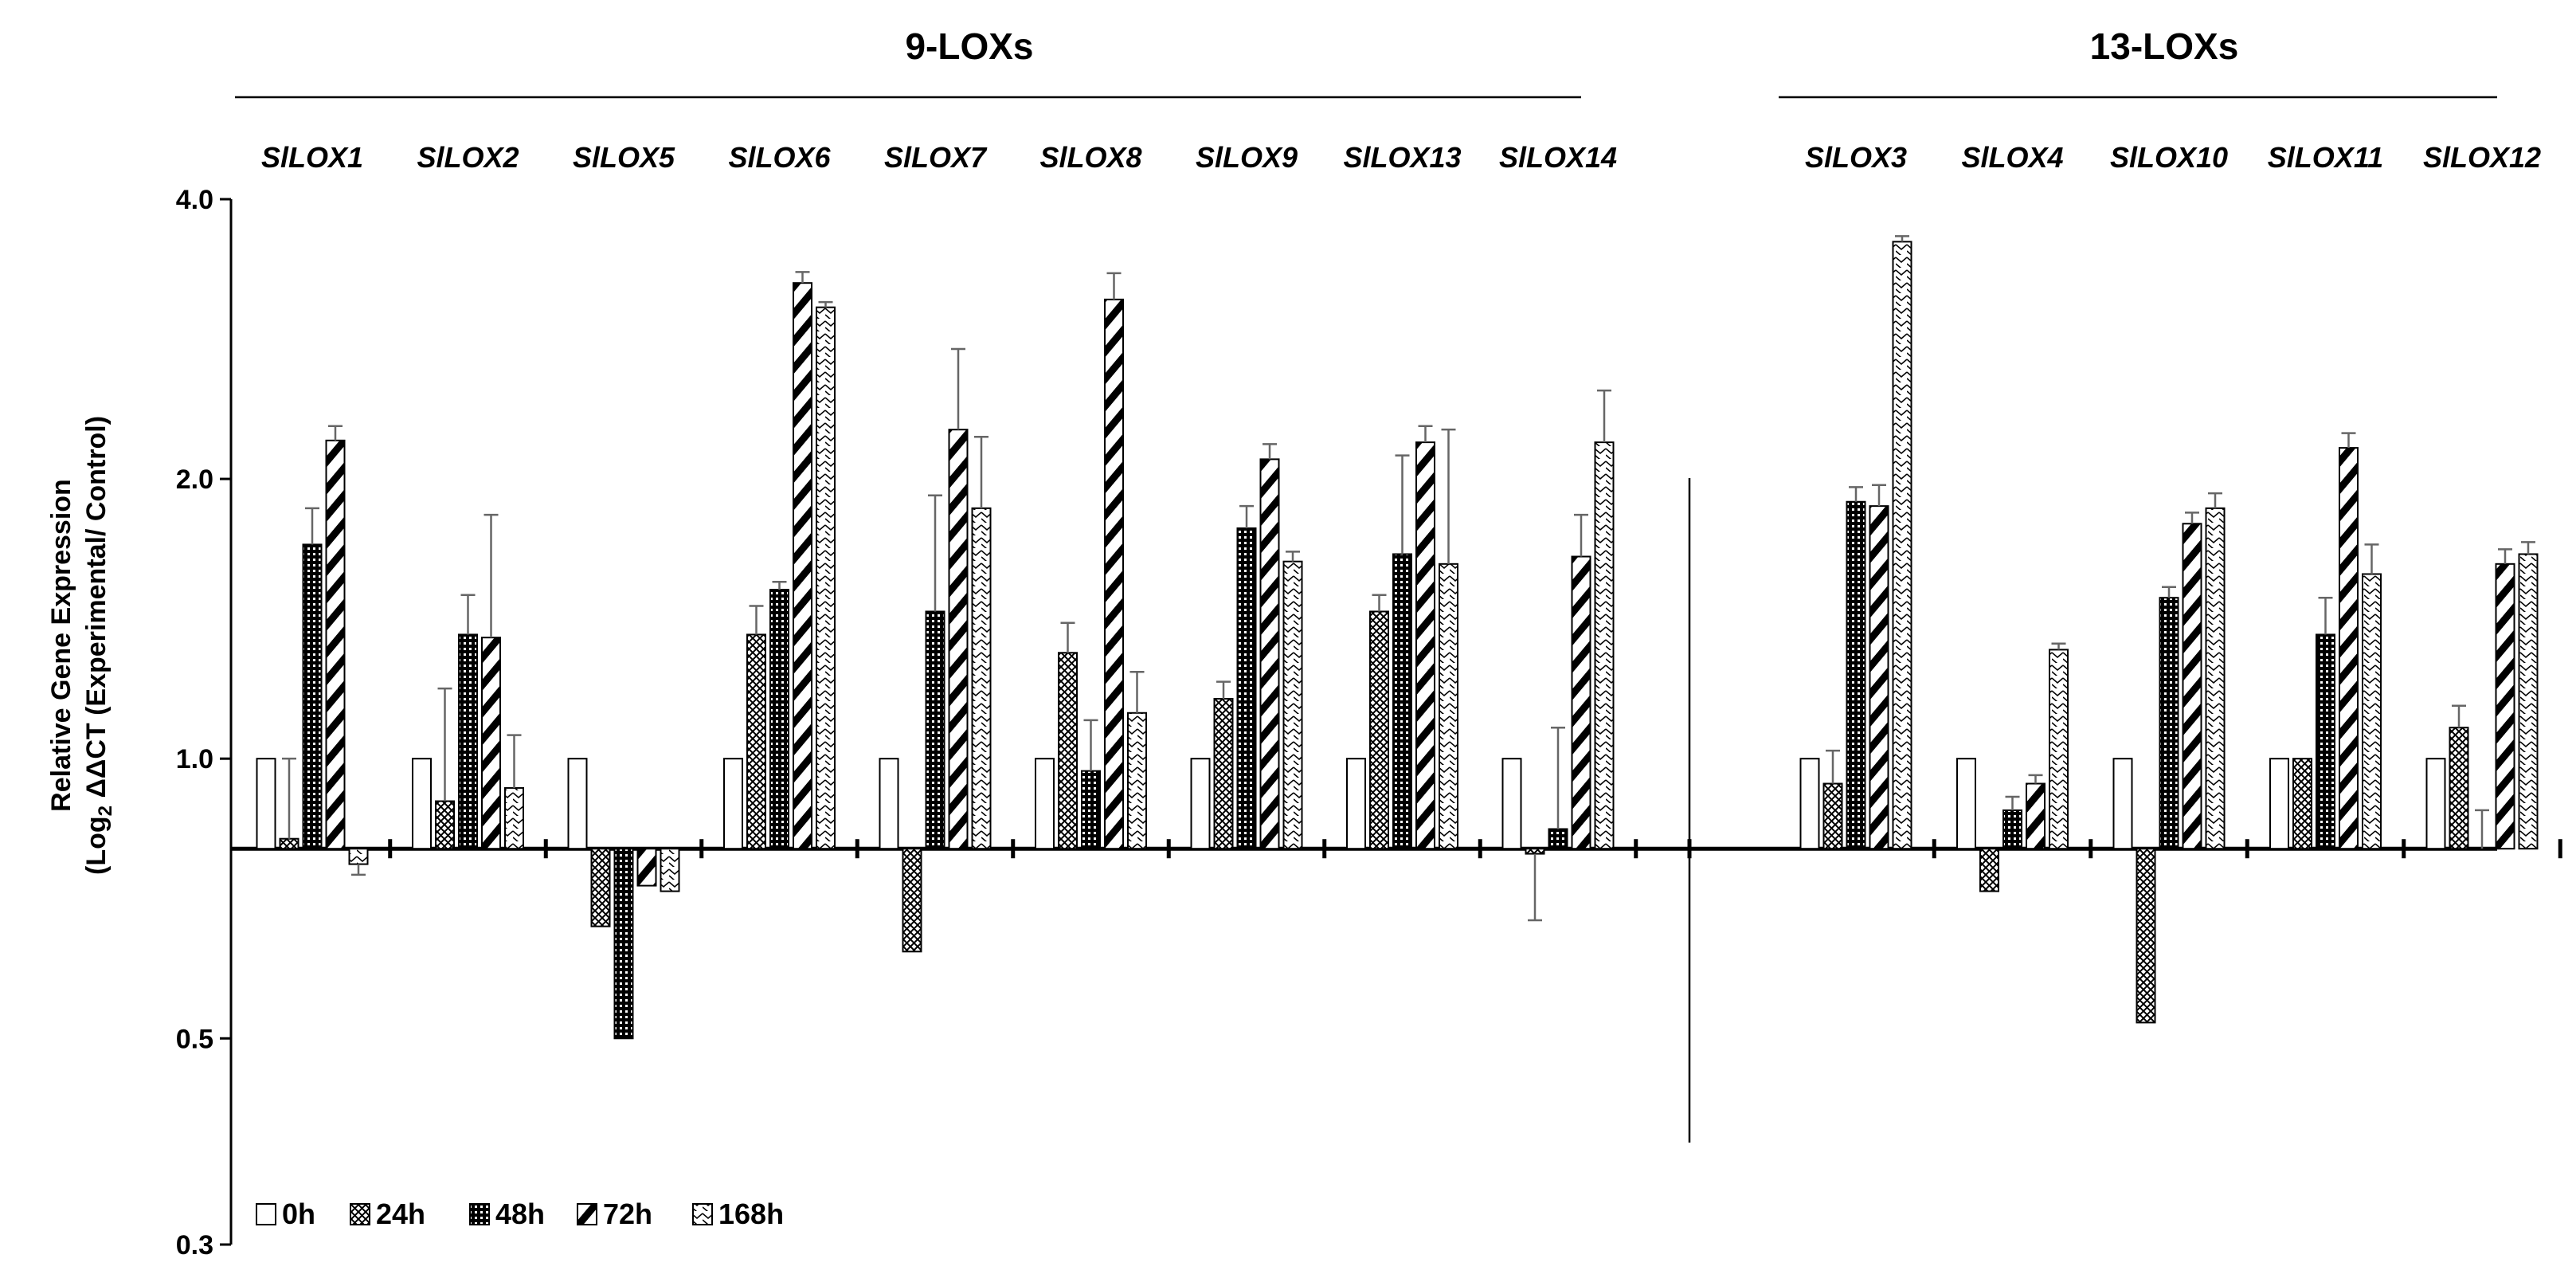 This screenshot has width=2576, height=1282. I want to click on gene-label-SlLOX10: SlLOX10, so click(2169, 157).